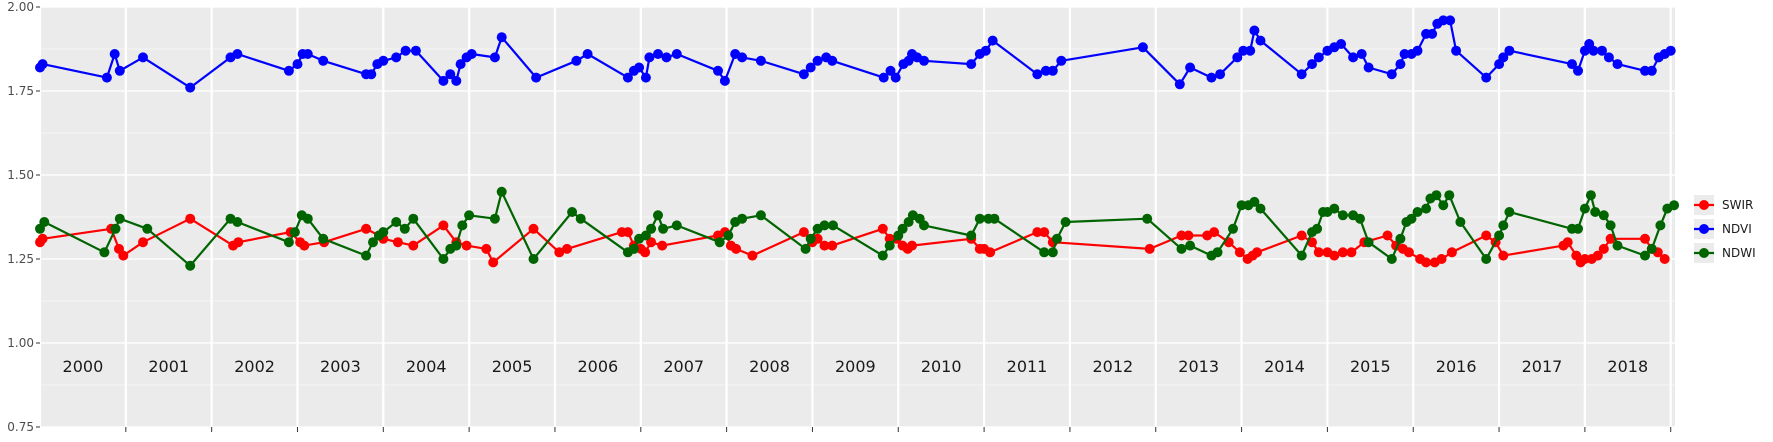  What do you see at coordinates (20, 175) in the screenshot?
I see `y-tick-label: 1.50` at bounding box center [20, 175].